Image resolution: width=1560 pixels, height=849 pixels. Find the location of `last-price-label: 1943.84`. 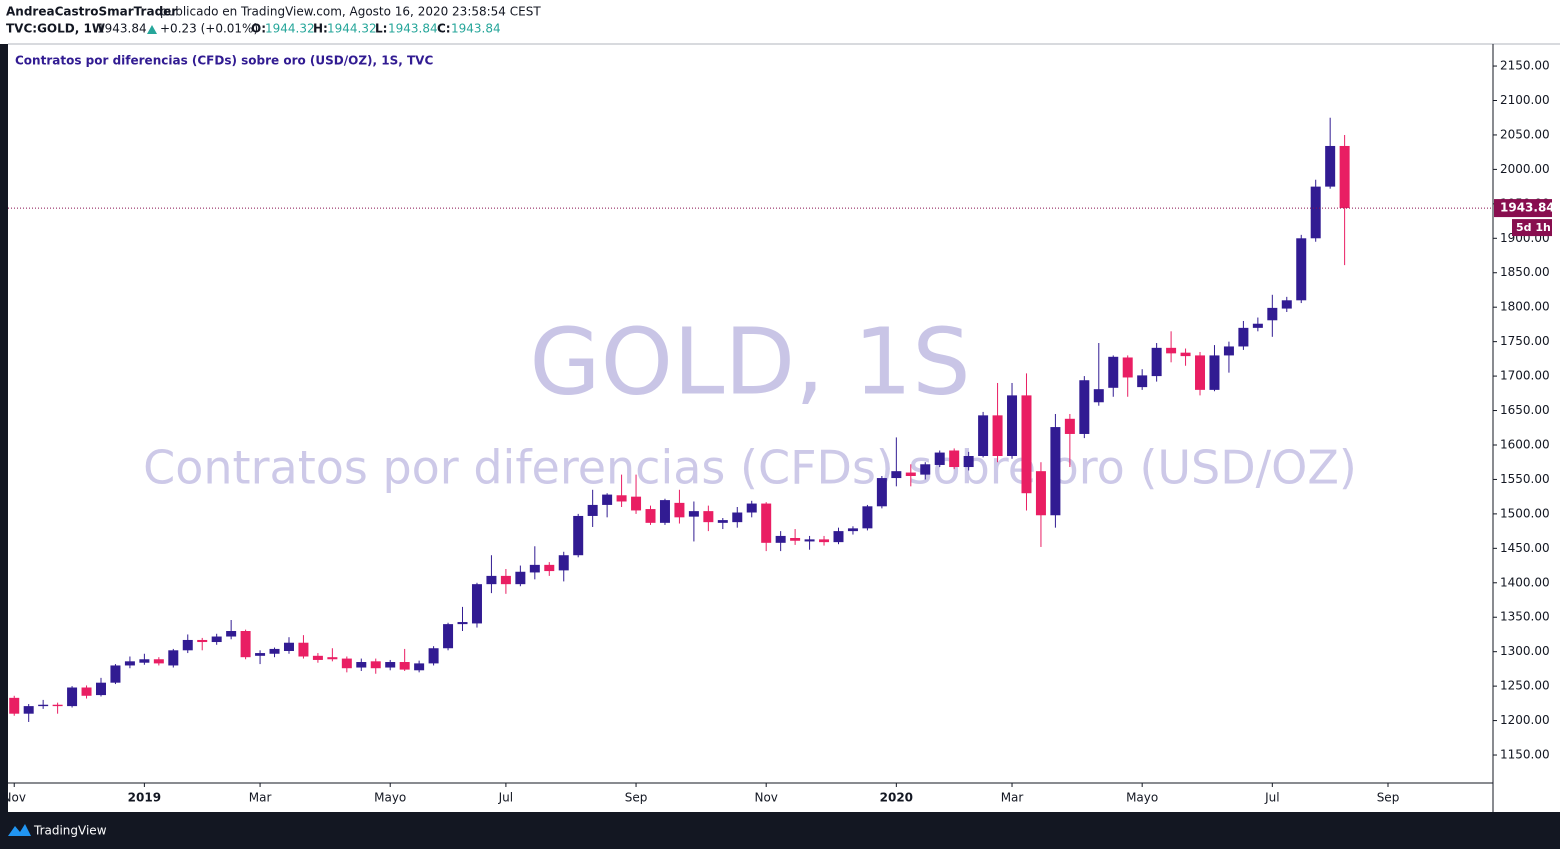

last-price-label: 1943.84 is located at coordinates (1527, 208).